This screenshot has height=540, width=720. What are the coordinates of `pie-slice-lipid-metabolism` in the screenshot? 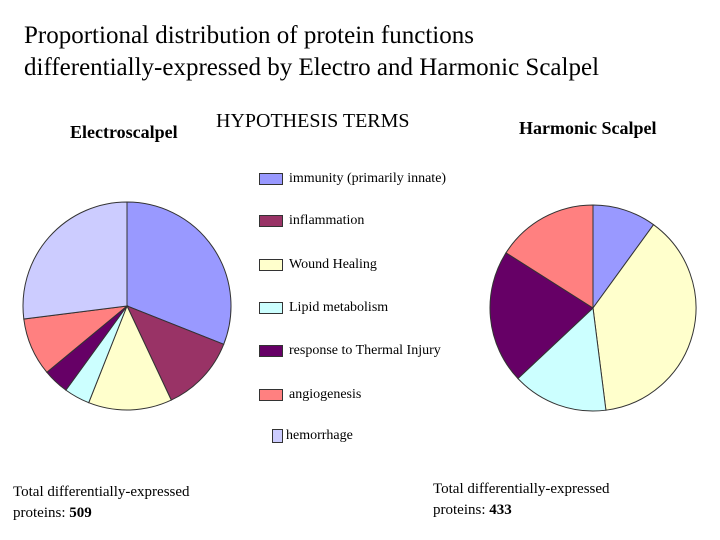 It's located at (562, 359).